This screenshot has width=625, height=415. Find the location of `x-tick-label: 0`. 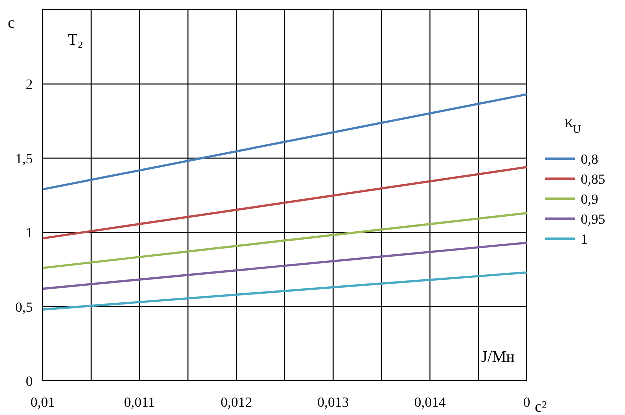

x-tick-label: 0 is located at coordinates (527, 403).